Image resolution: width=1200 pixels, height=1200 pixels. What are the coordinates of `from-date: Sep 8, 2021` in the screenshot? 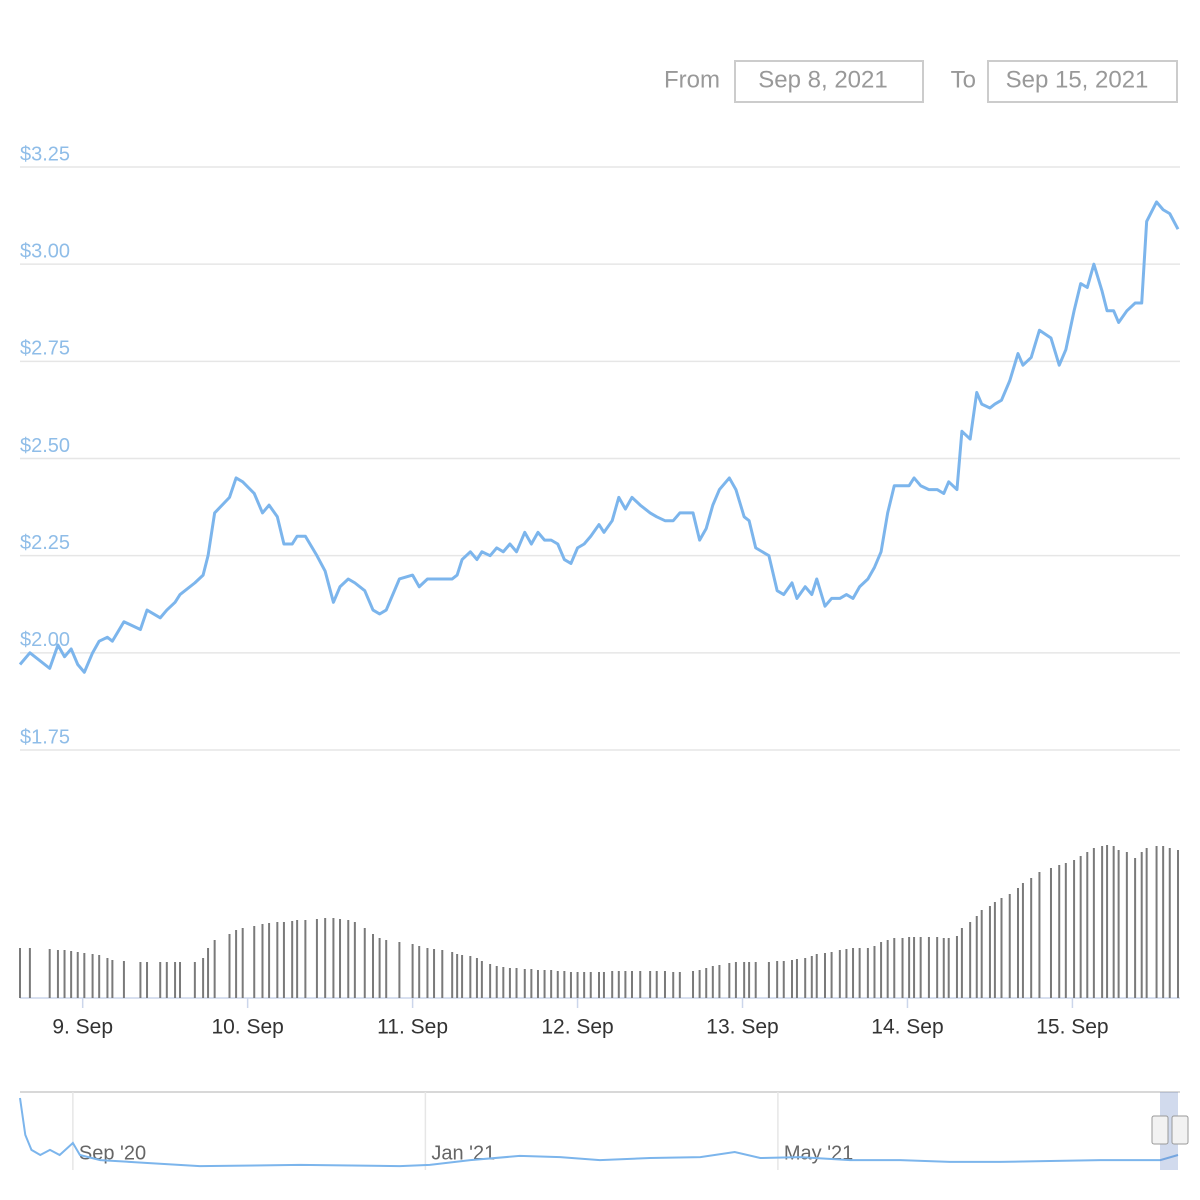 It's located at (822, 79).